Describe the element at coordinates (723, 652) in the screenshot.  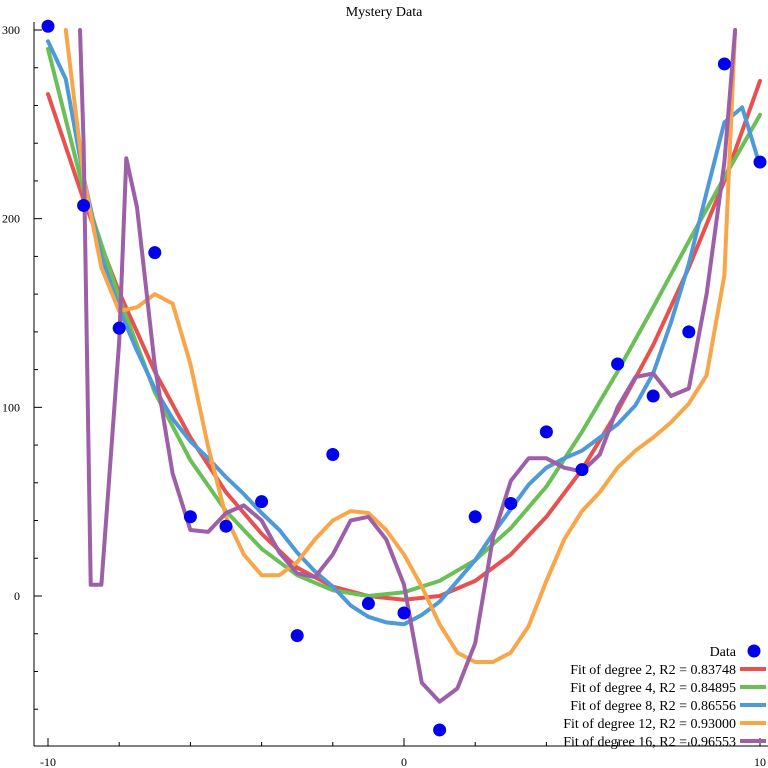
I see `legend-label: Data` at that location.